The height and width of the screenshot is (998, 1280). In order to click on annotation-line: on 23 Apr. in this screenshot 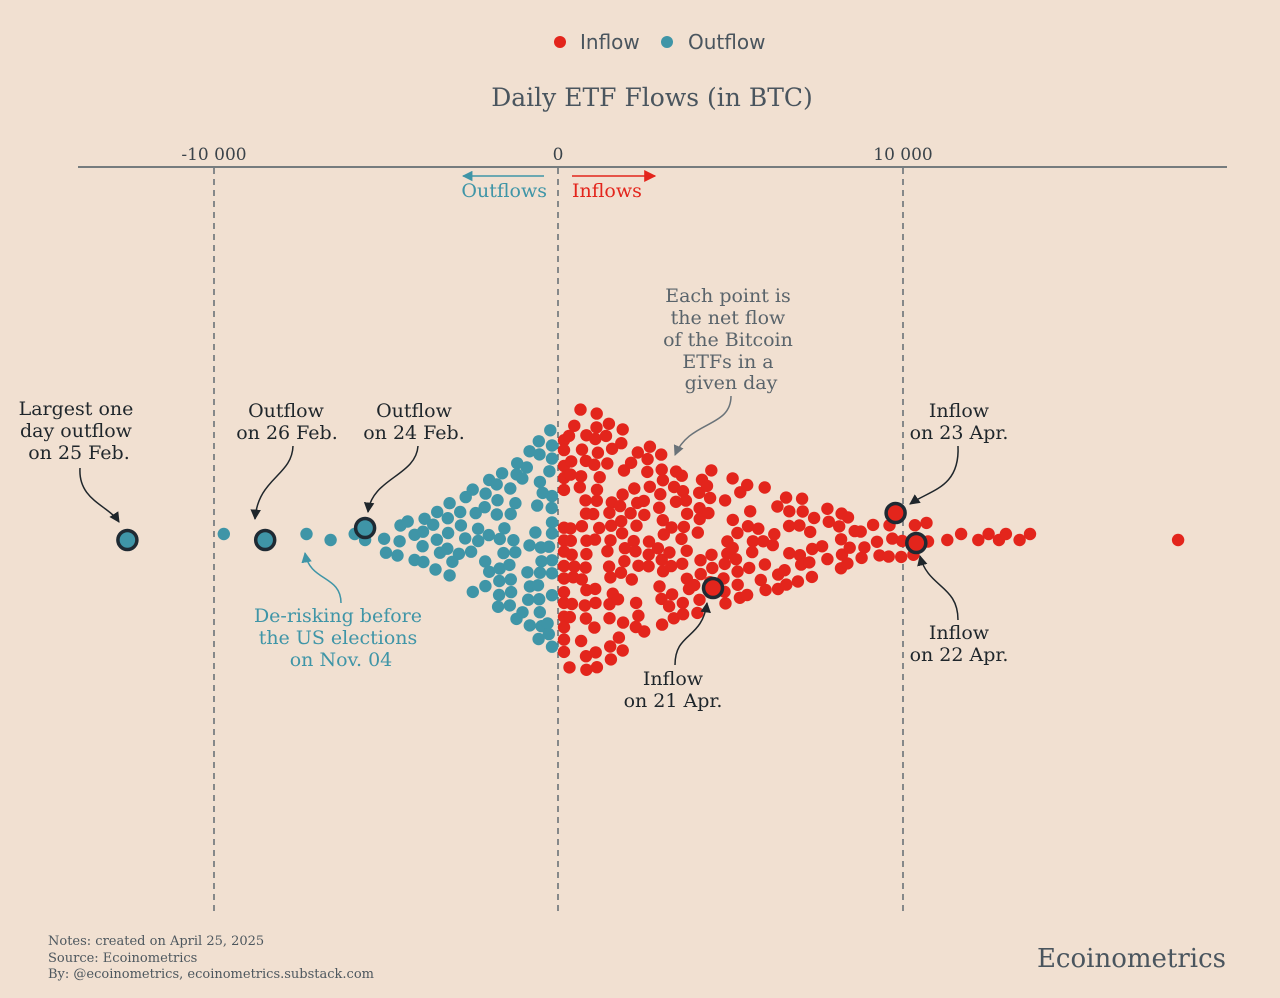, I will do `click(959, 433)`.